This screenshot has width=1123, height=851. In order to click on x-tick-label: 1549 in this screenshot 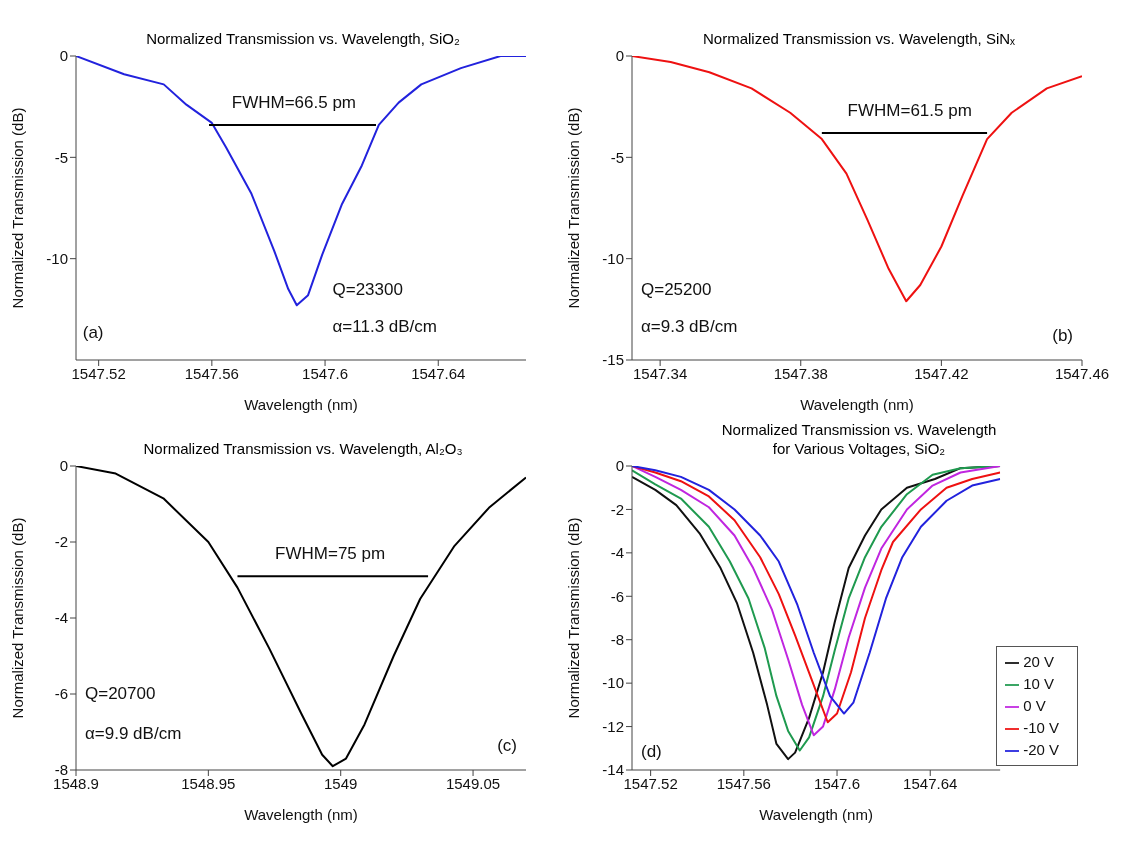, I will do `click(341, 783)`.